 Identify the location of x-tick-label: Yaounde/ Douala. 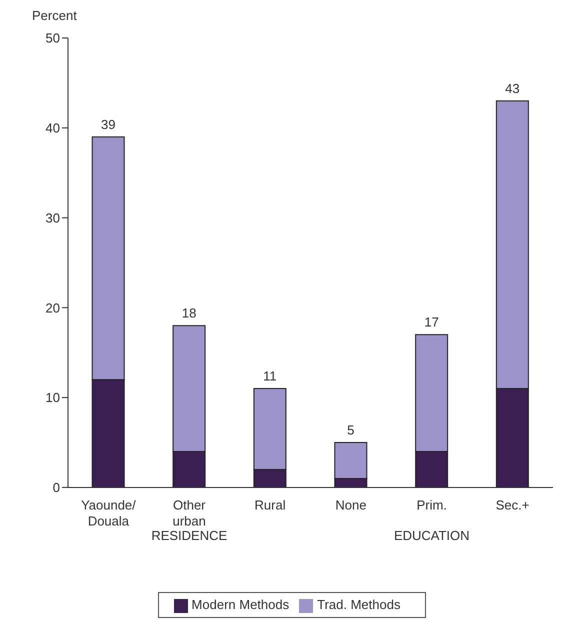
(108, 512).